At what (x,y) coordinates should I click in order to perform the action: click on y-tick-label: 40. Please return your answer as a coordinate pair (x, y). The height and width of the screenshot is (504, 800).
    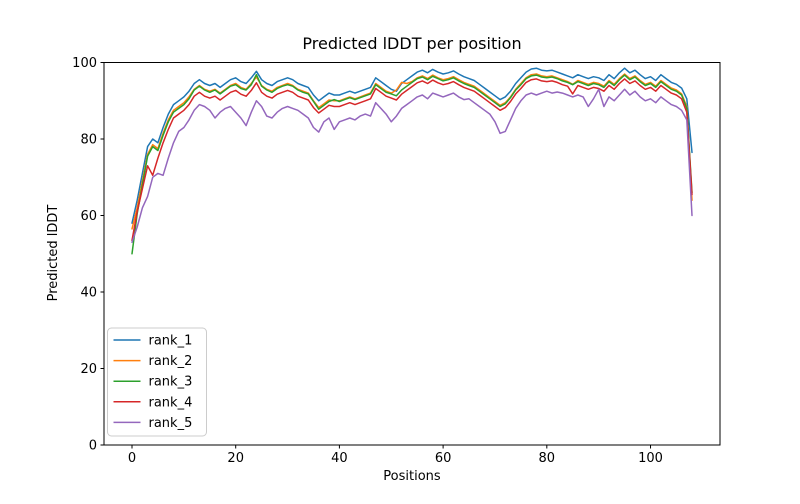
    Looking at the image, I should click on (88, 293).